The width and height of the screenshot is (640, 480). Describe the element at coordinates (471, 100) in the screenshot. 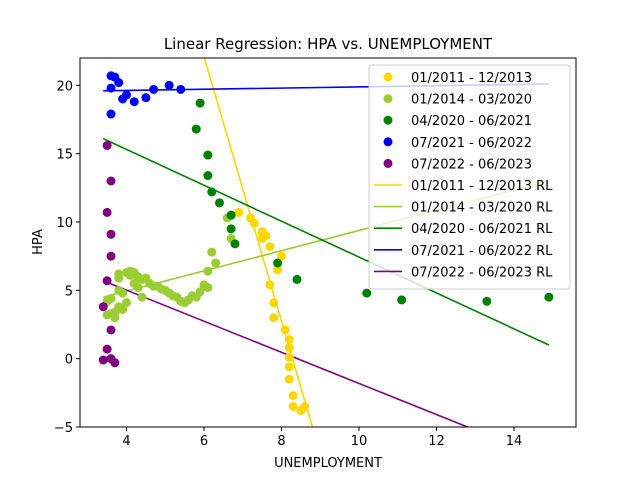

I see `legend-label-1: 01/2014 - 03/2020` at that location.